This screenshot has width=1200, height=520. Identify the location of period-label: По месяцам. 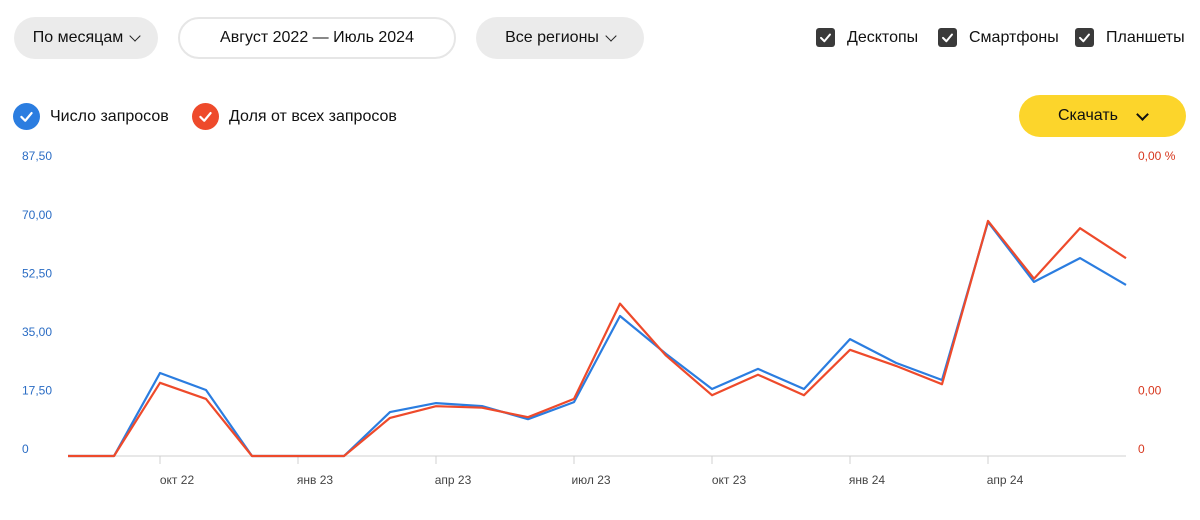
(78, 37).